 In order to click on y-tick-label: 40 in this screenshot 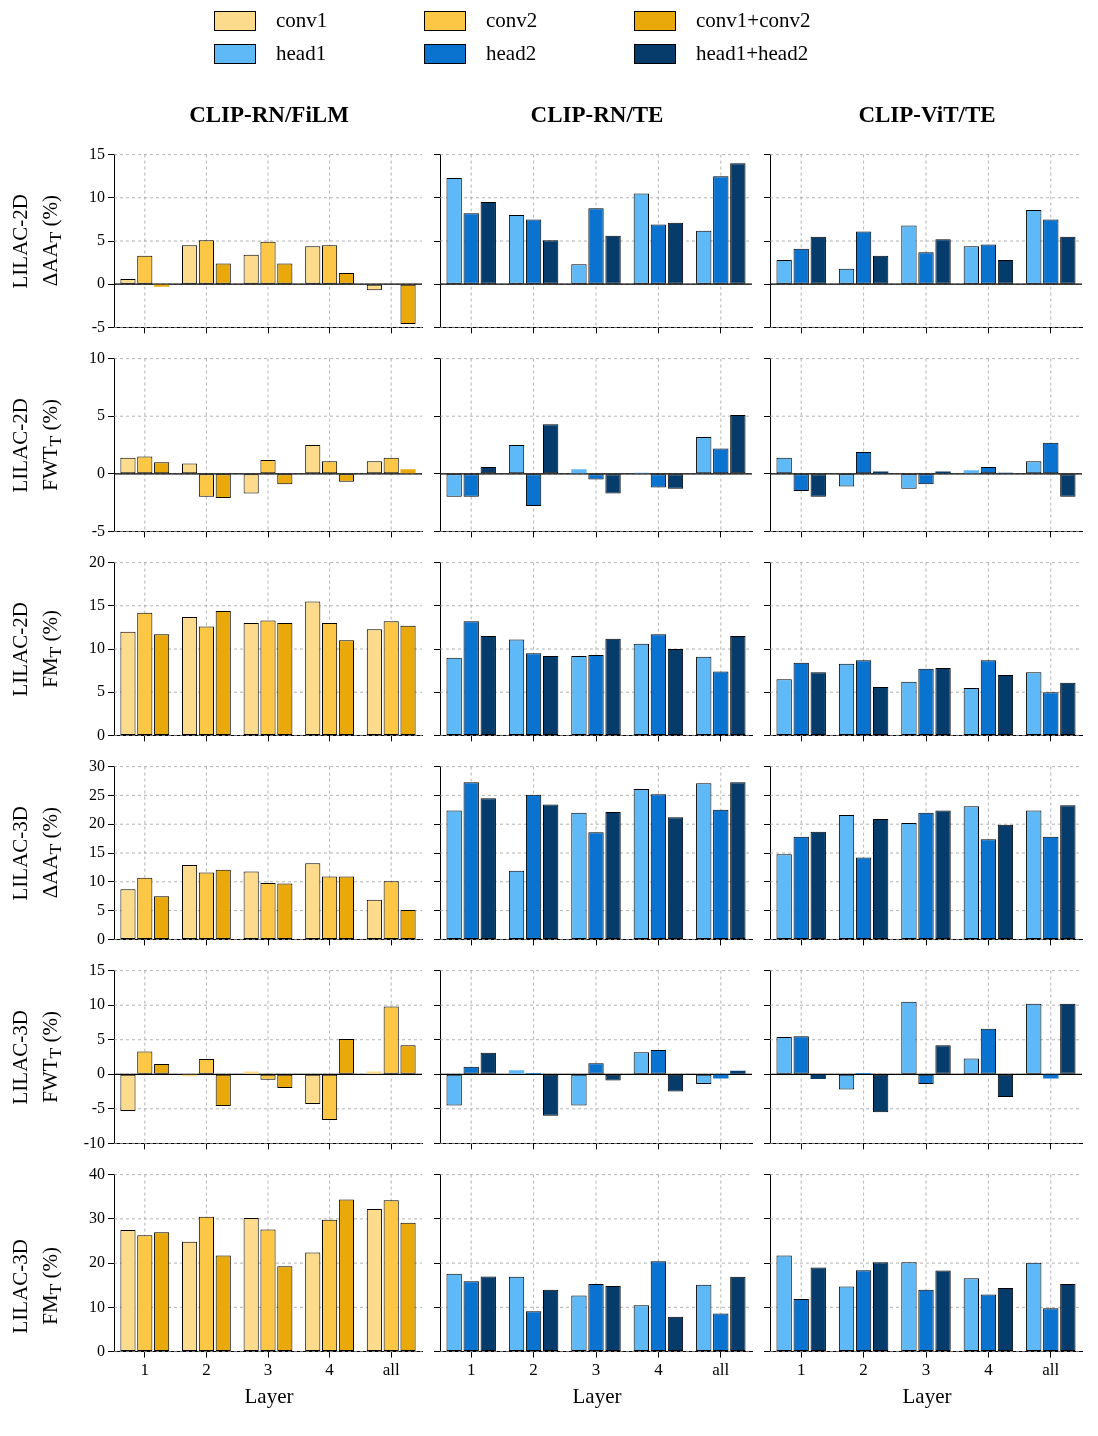, I will do `click(97, 1173)`.